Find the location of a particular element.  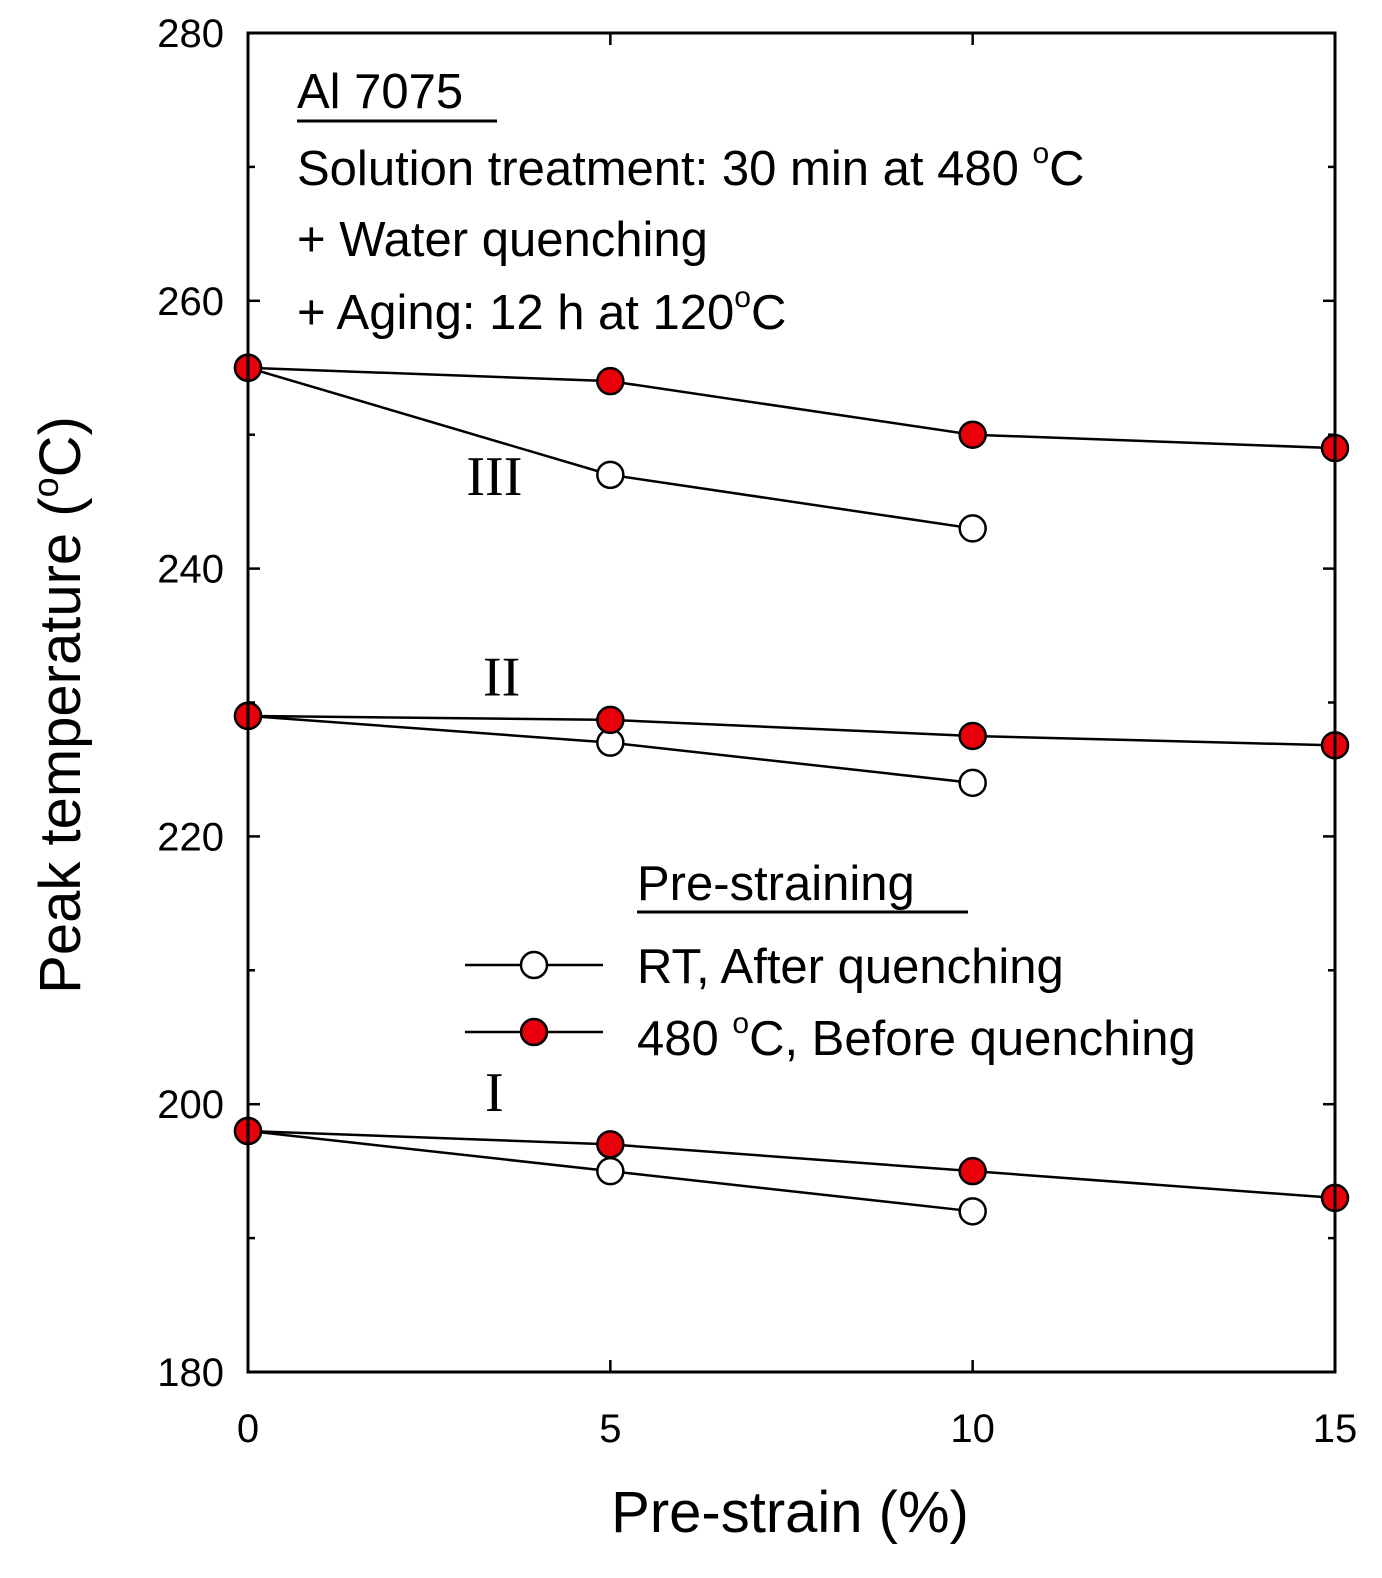

treatment-line-3-text: + Aging: 12 h at 120 is located at coordinates (515, 313).